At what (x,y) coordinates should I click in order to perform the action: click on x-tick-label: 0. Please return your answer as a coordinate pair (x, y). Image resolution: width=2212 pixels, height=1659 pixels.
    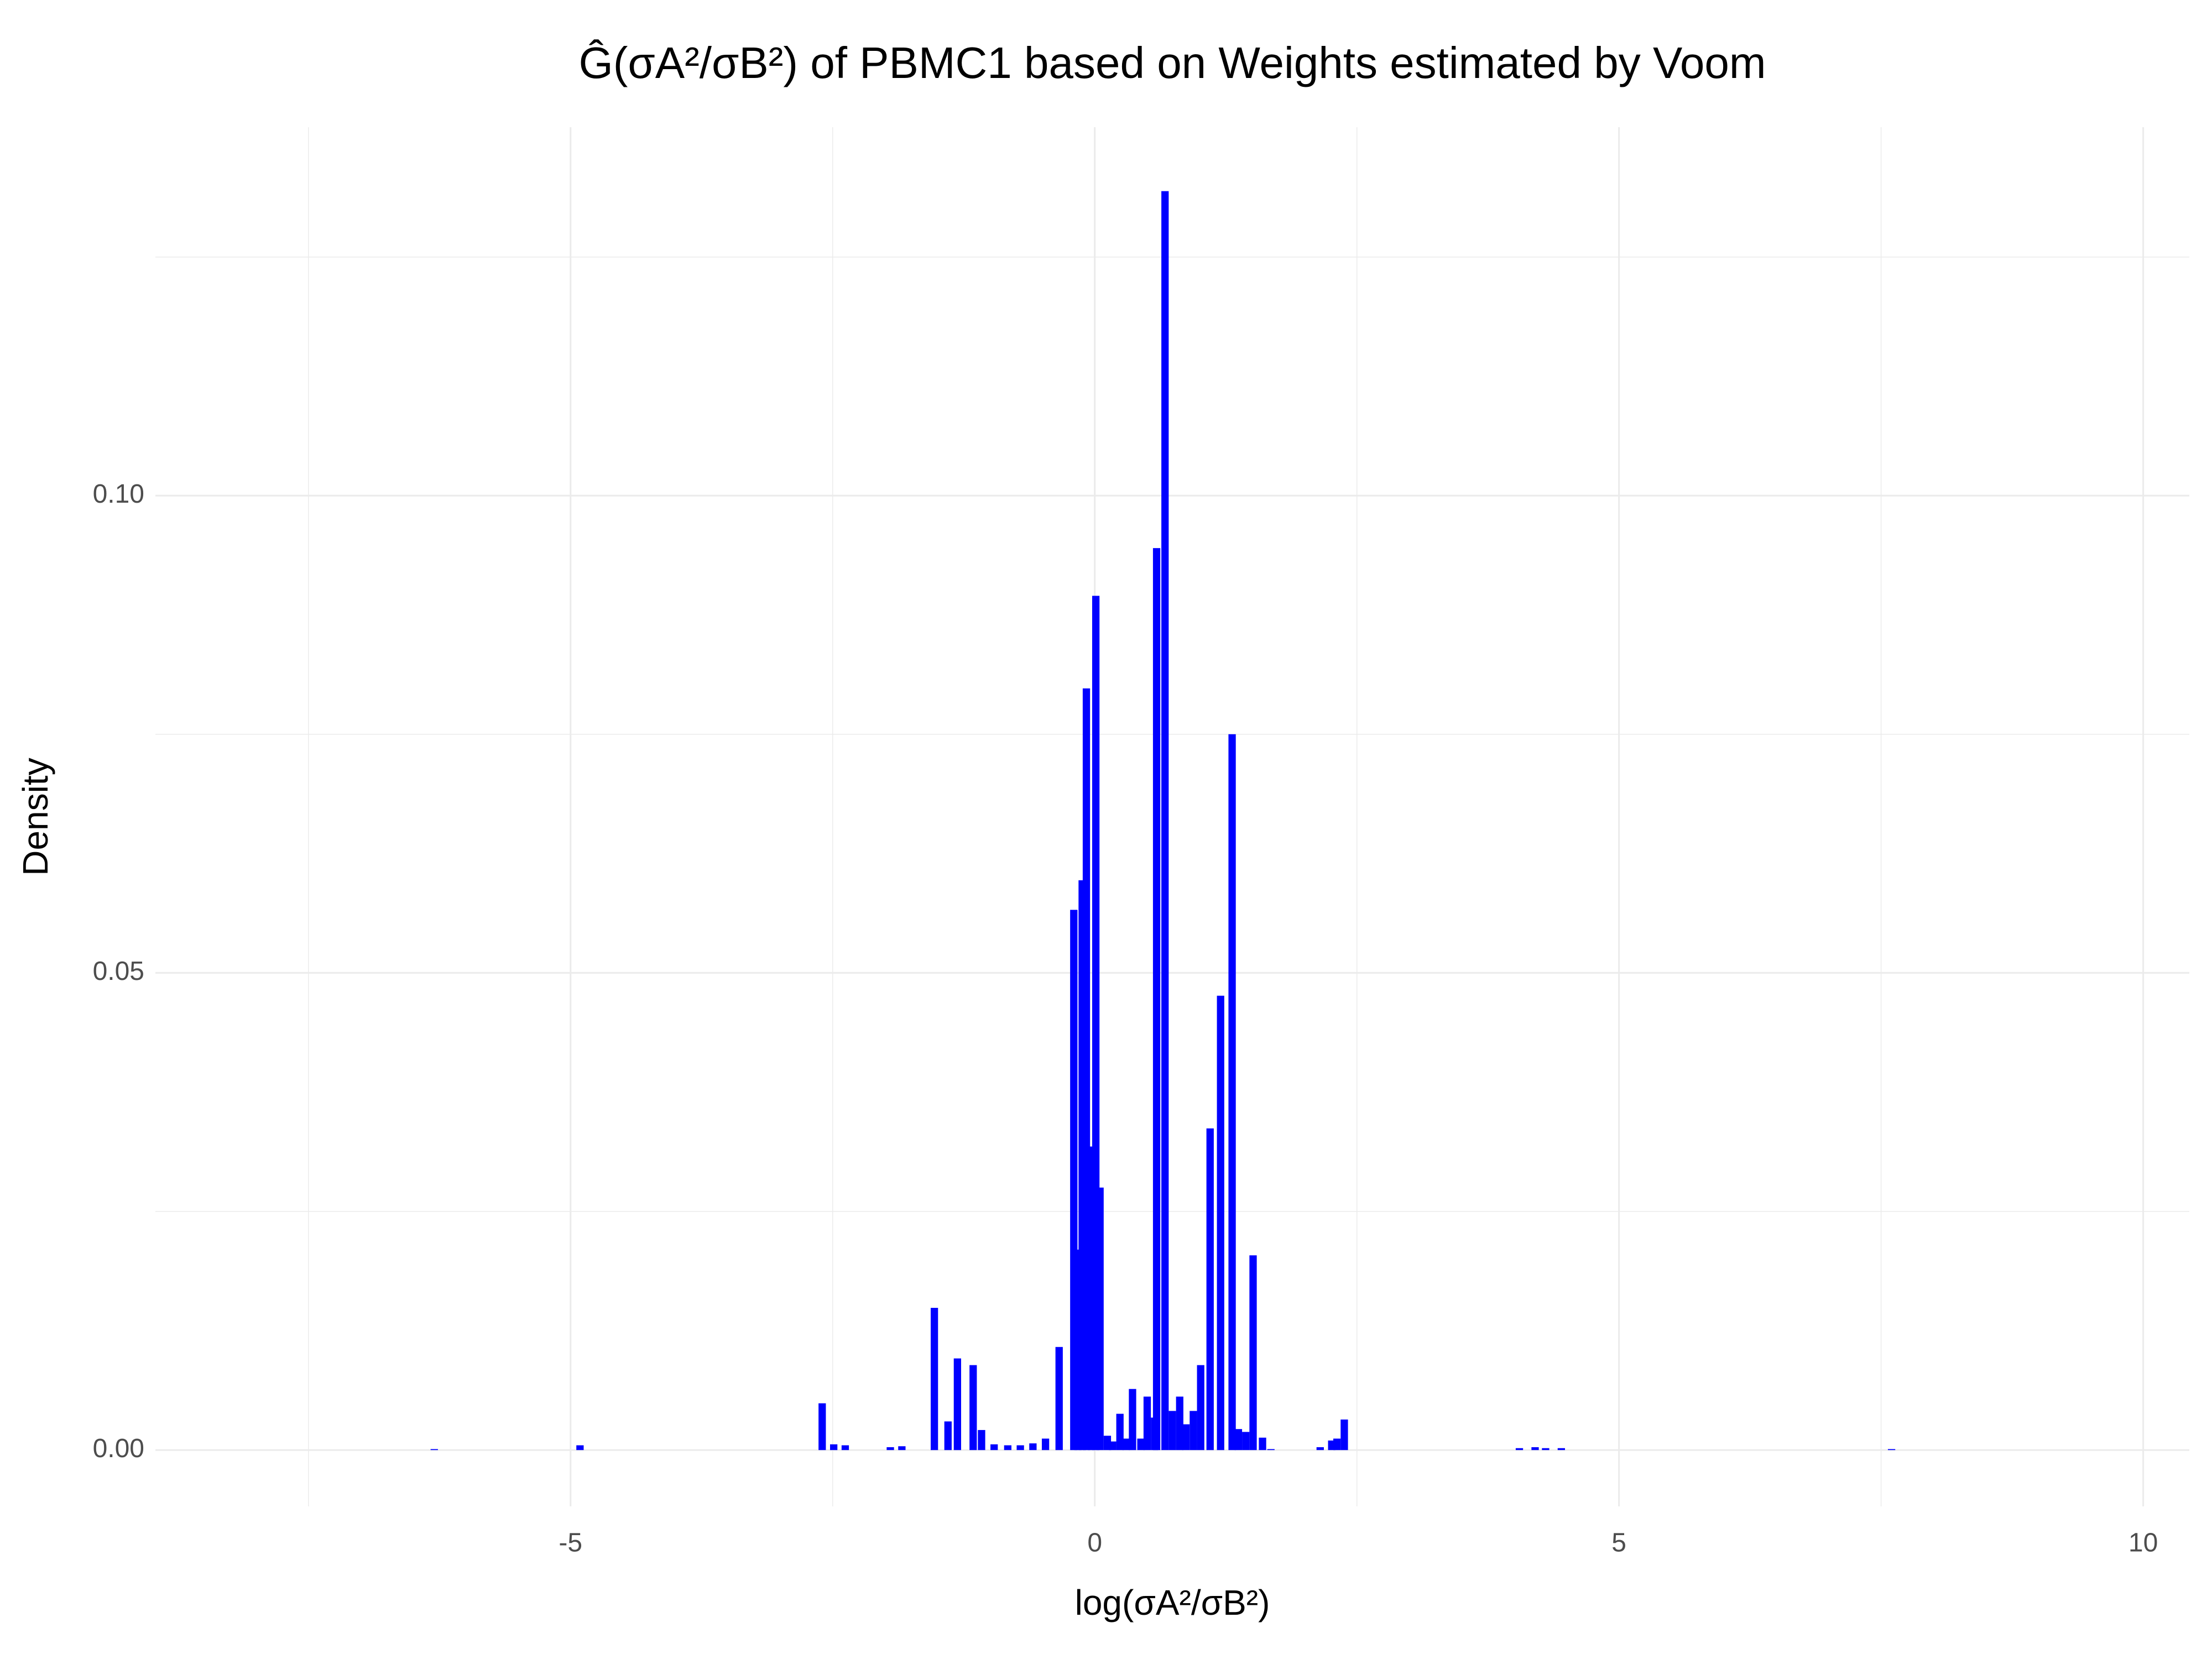
    Looking at the image, I should click on (1095, 1543).